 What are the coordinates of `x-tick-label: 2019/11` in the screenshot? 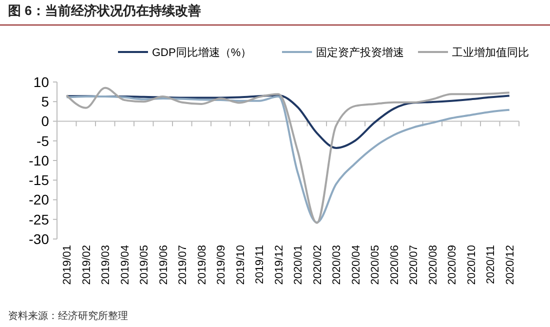 It's located at (260, 264).